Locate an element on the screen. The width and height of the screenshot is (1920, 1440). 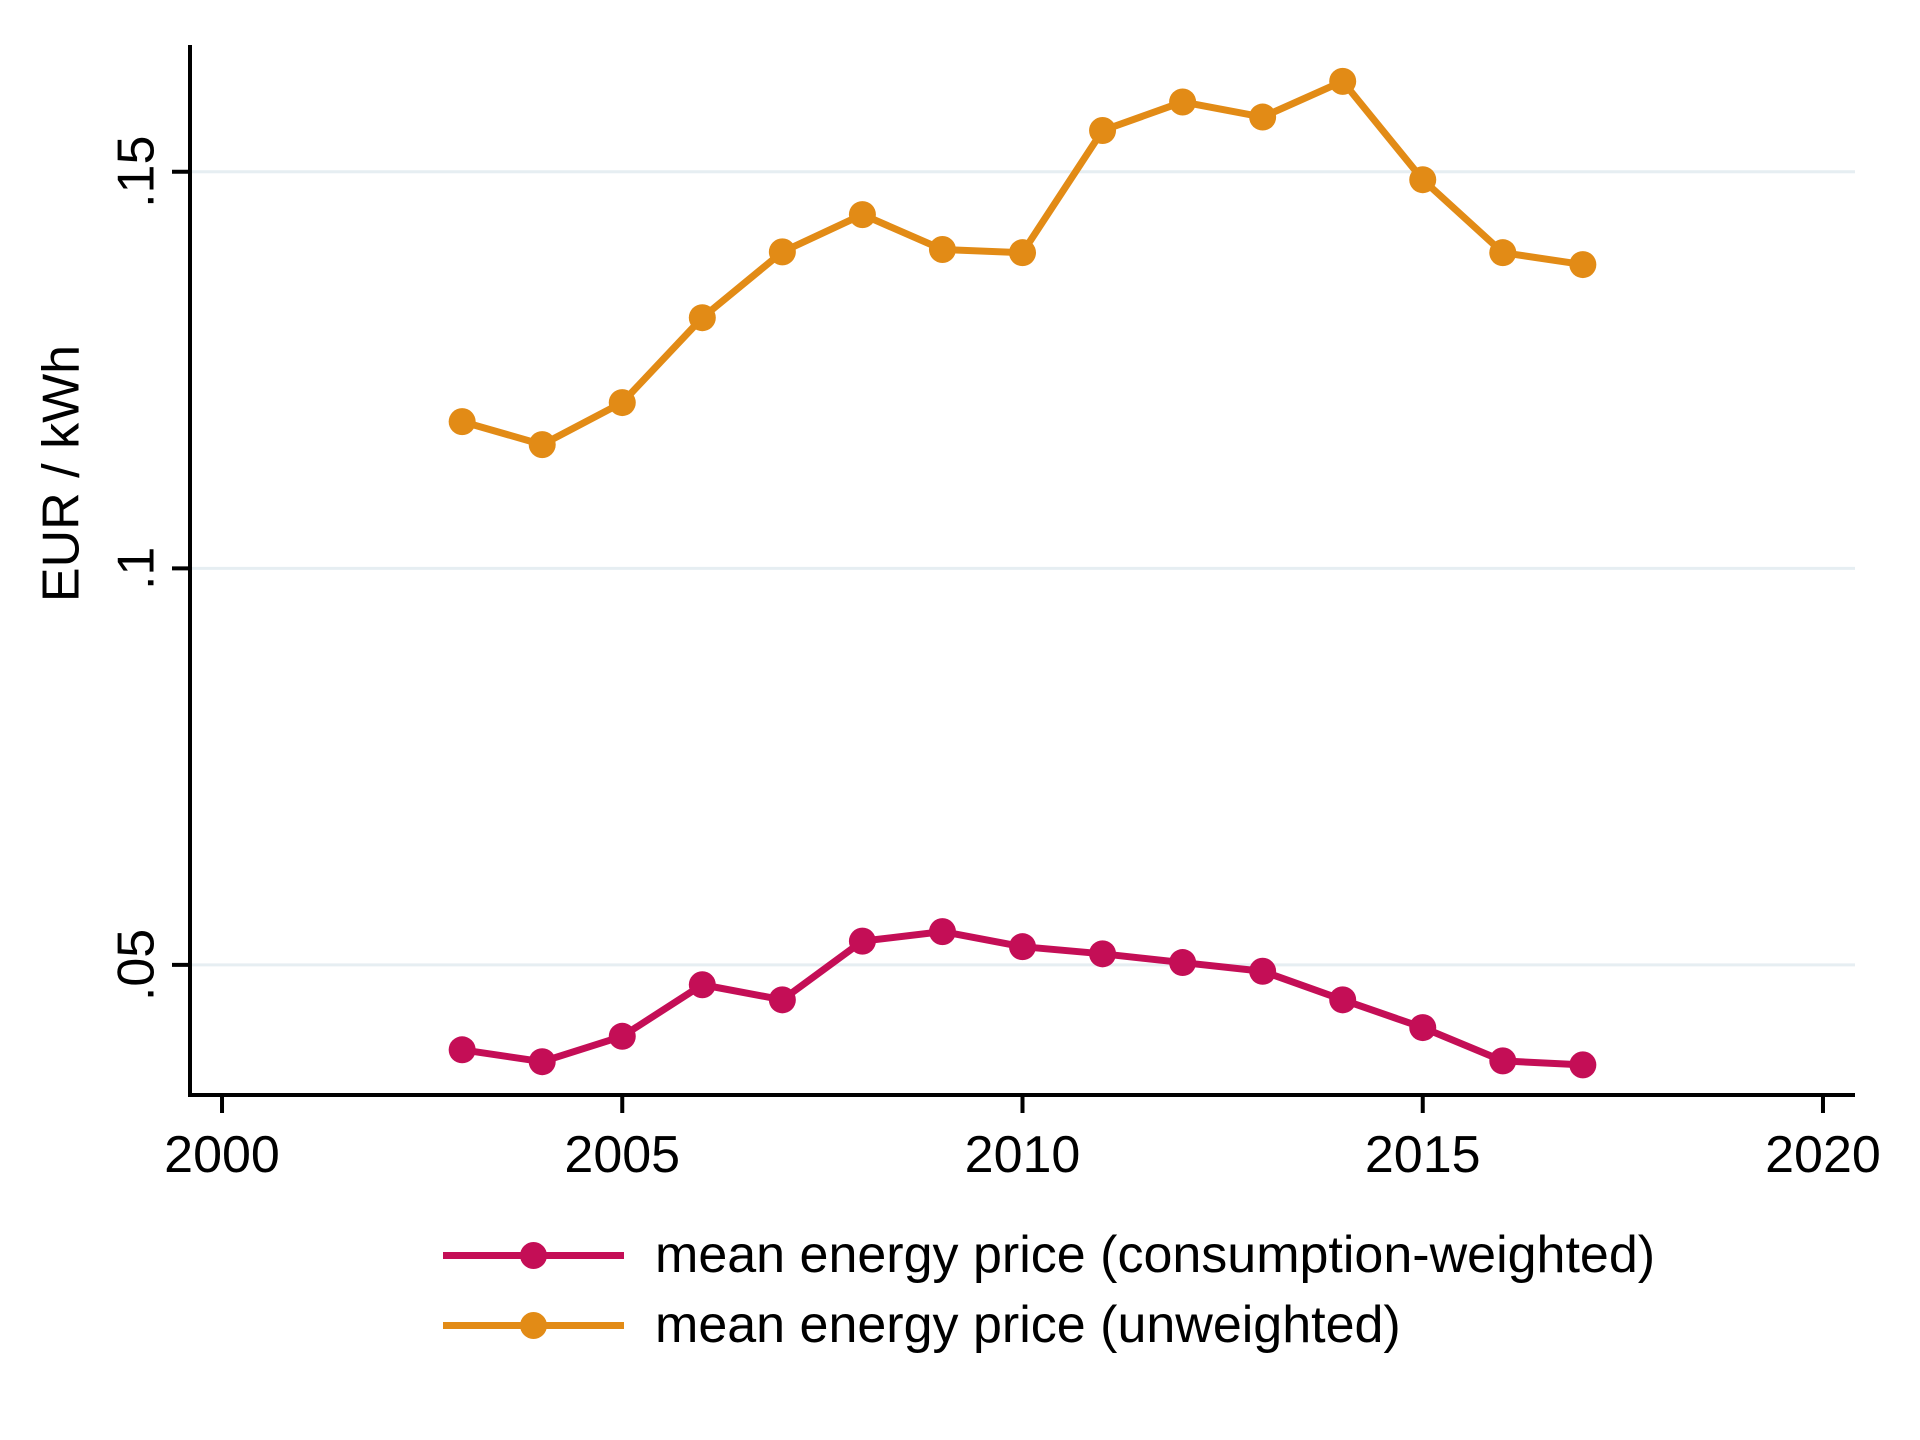
legend-row-unweighted: mean energy price (unweighted) is located at coordinates (1049, 1325).